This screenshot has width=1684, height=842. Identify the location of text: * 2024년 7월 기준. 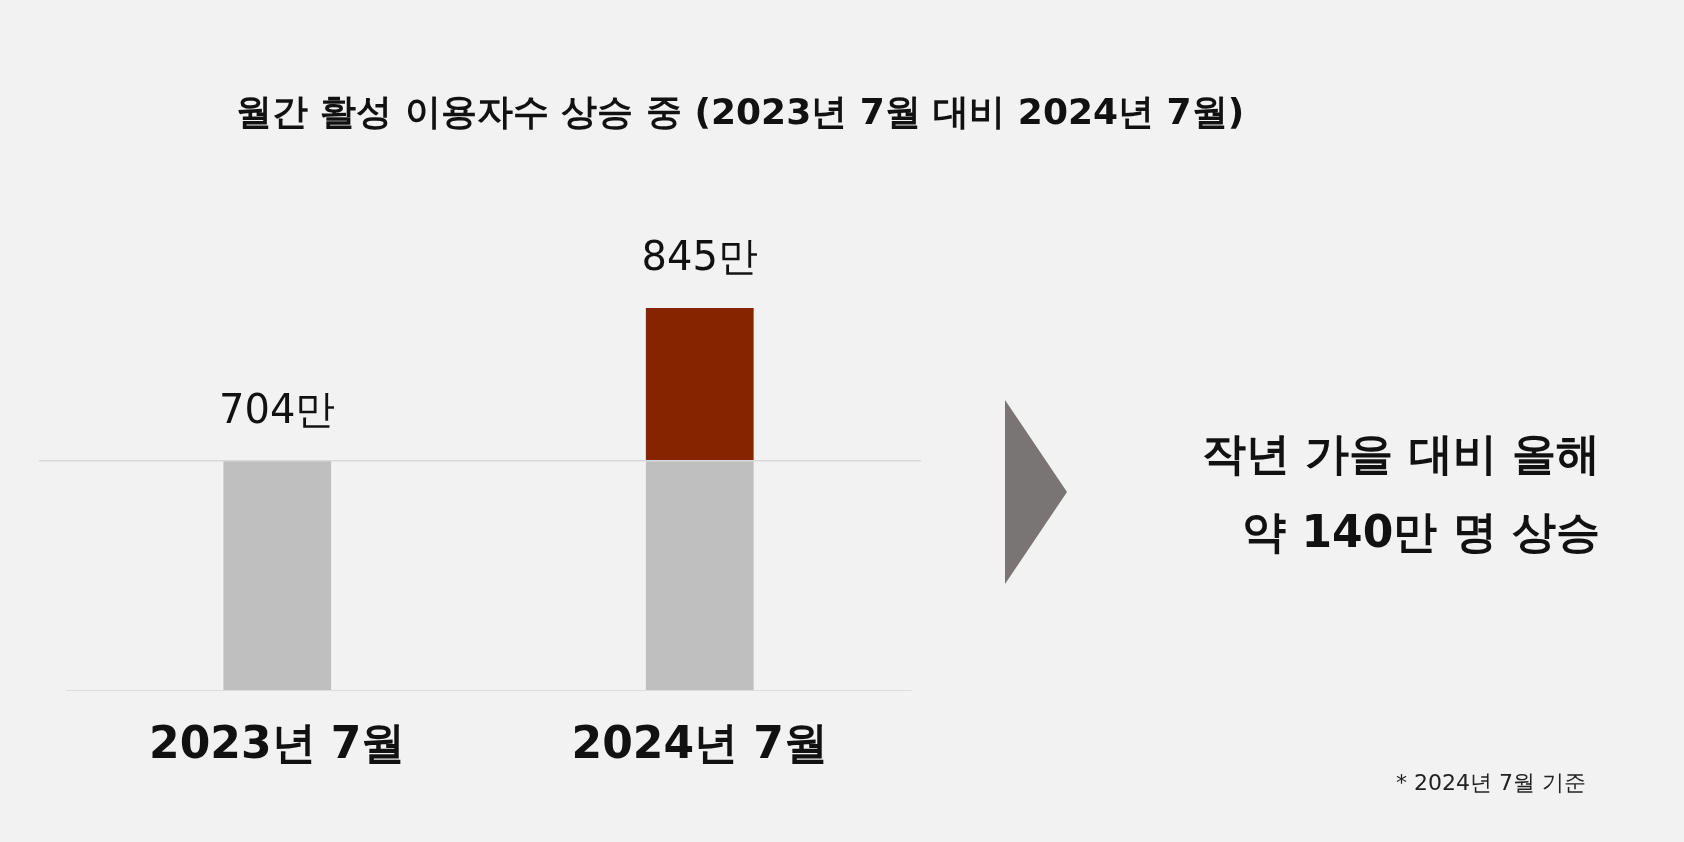
(1491, 783).